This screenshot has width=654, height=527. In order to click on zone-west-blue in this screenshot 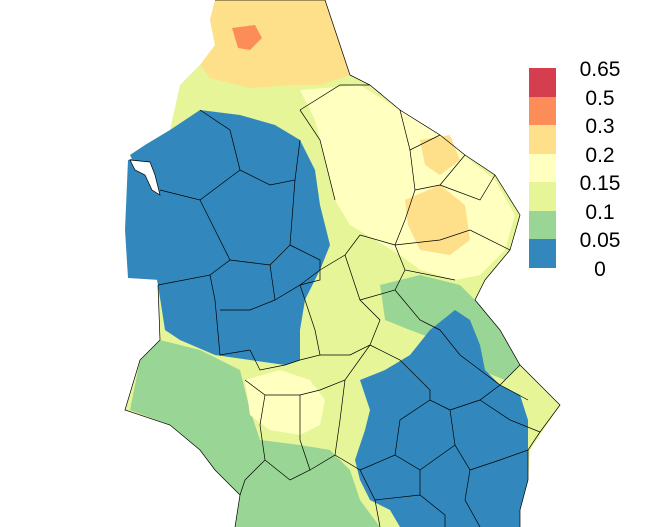, I will do `click(230, 237)`.